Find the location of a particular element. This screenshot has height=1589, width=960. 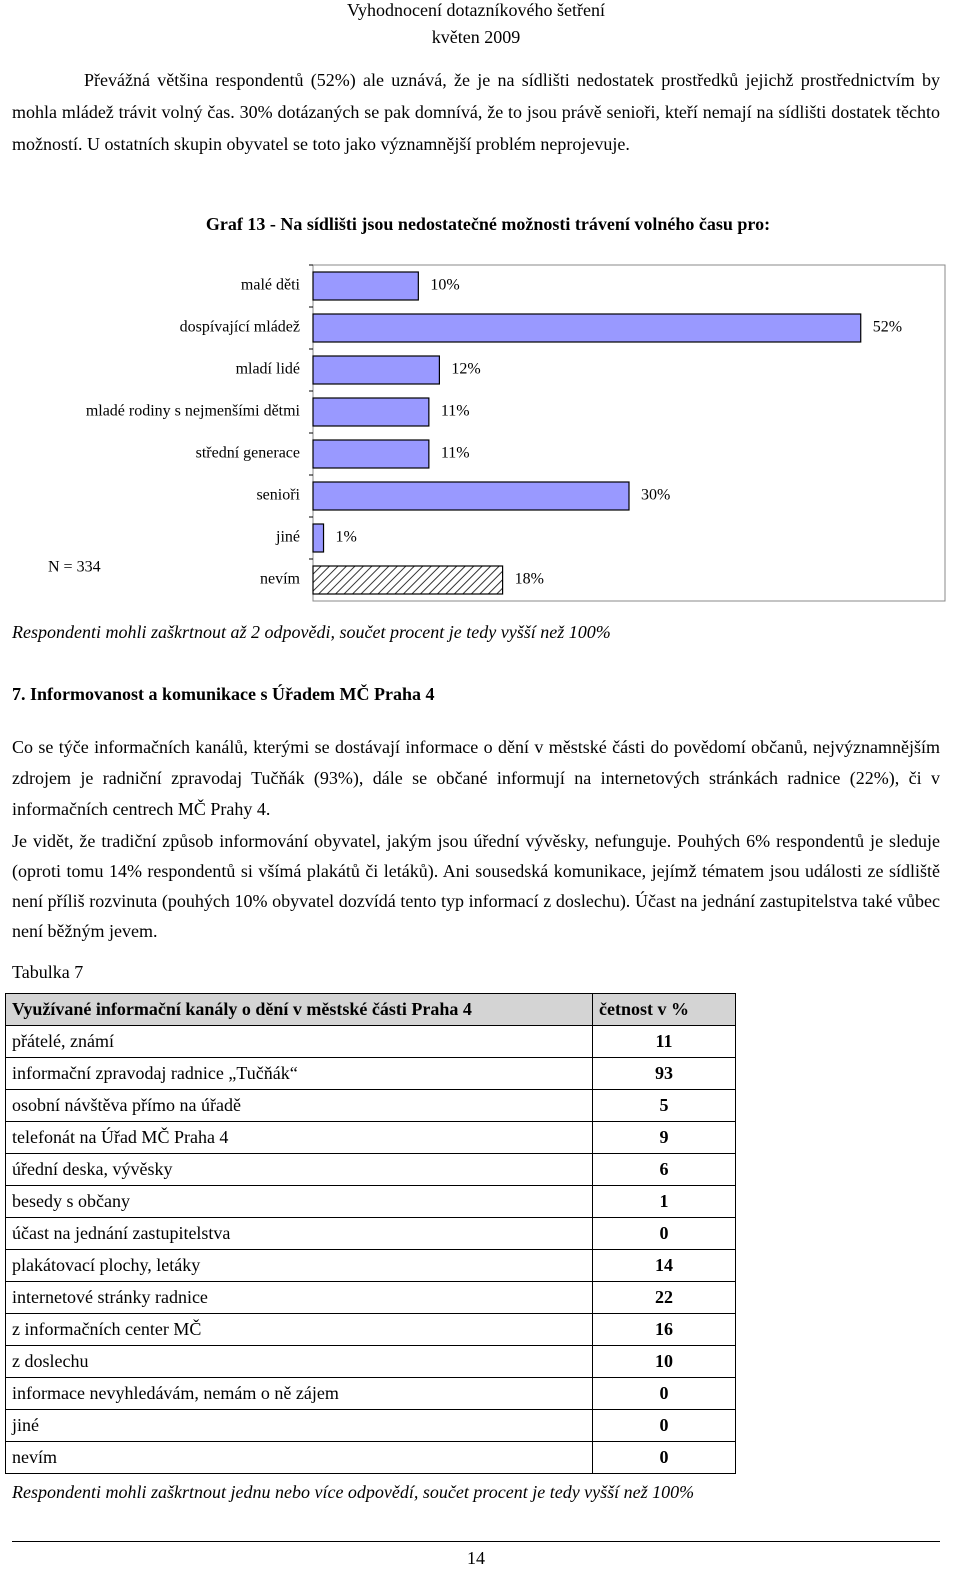

header-title: Vyhodnocení dotazníkového šetření is located at coordinates (476, 10).